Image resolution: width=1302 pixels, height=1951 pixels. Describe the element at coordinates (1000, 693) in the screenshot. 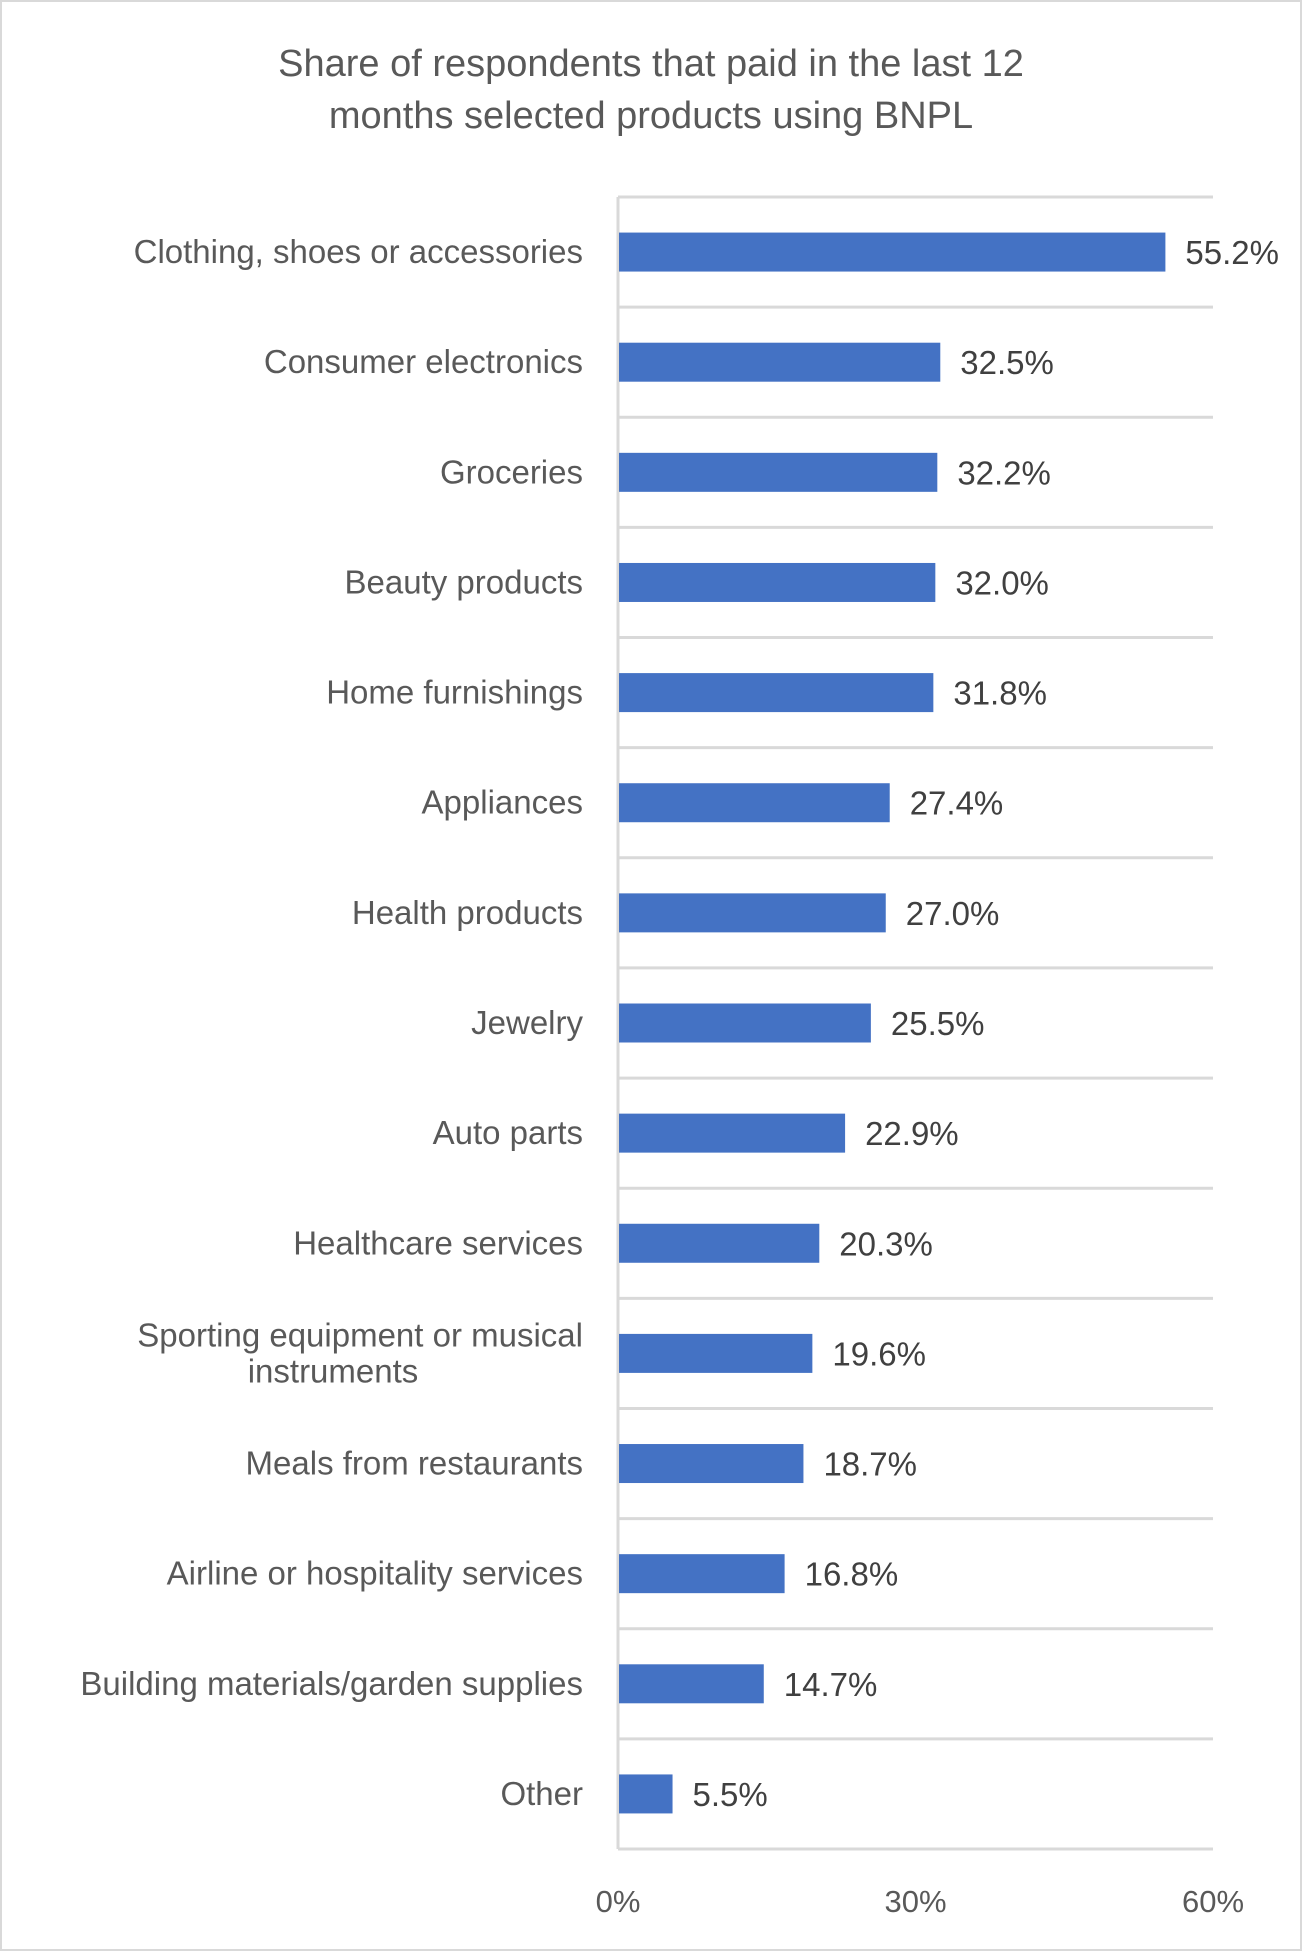

I see `data-label: 31.8%` at that location.